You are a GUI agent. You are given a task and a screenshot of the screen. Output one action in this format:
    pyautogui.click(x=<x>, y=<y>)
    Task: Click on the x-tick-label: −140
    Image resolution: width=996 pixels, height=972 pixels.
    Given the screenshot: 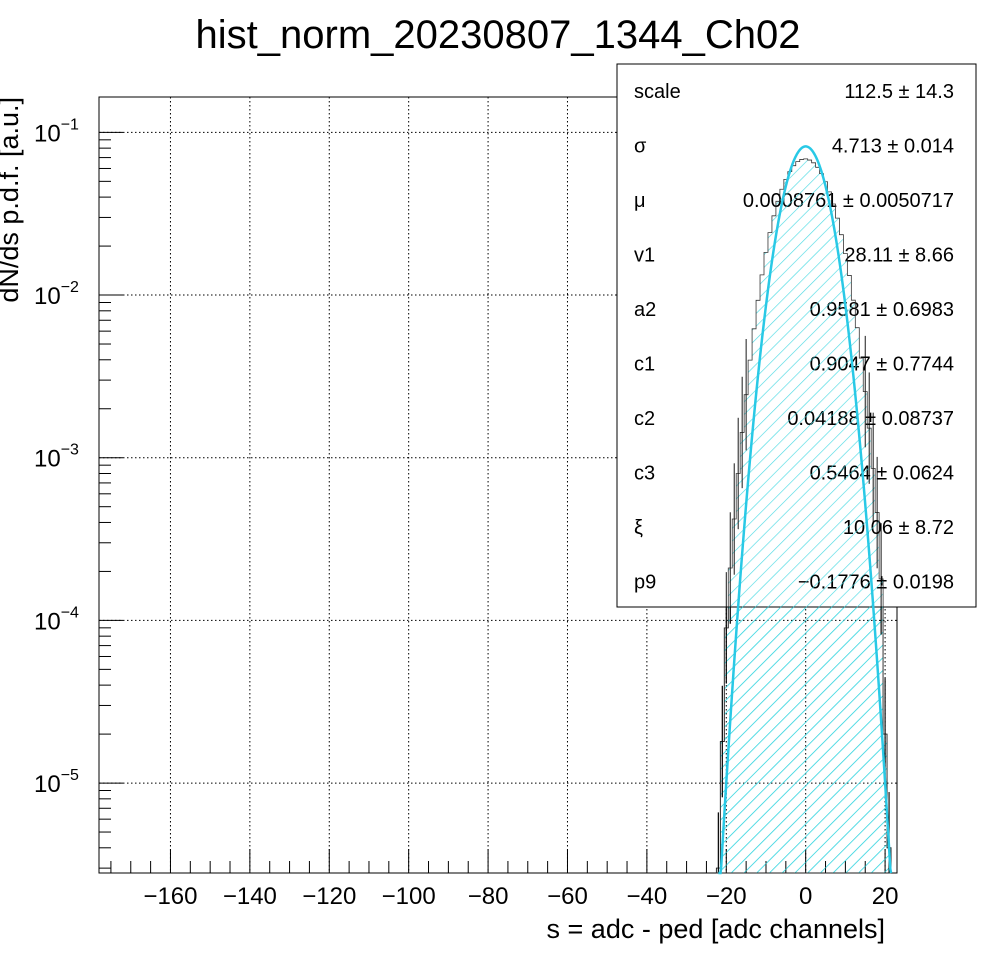 What is the action you would take?
    pyautogui.click(x=250, y=896)
    